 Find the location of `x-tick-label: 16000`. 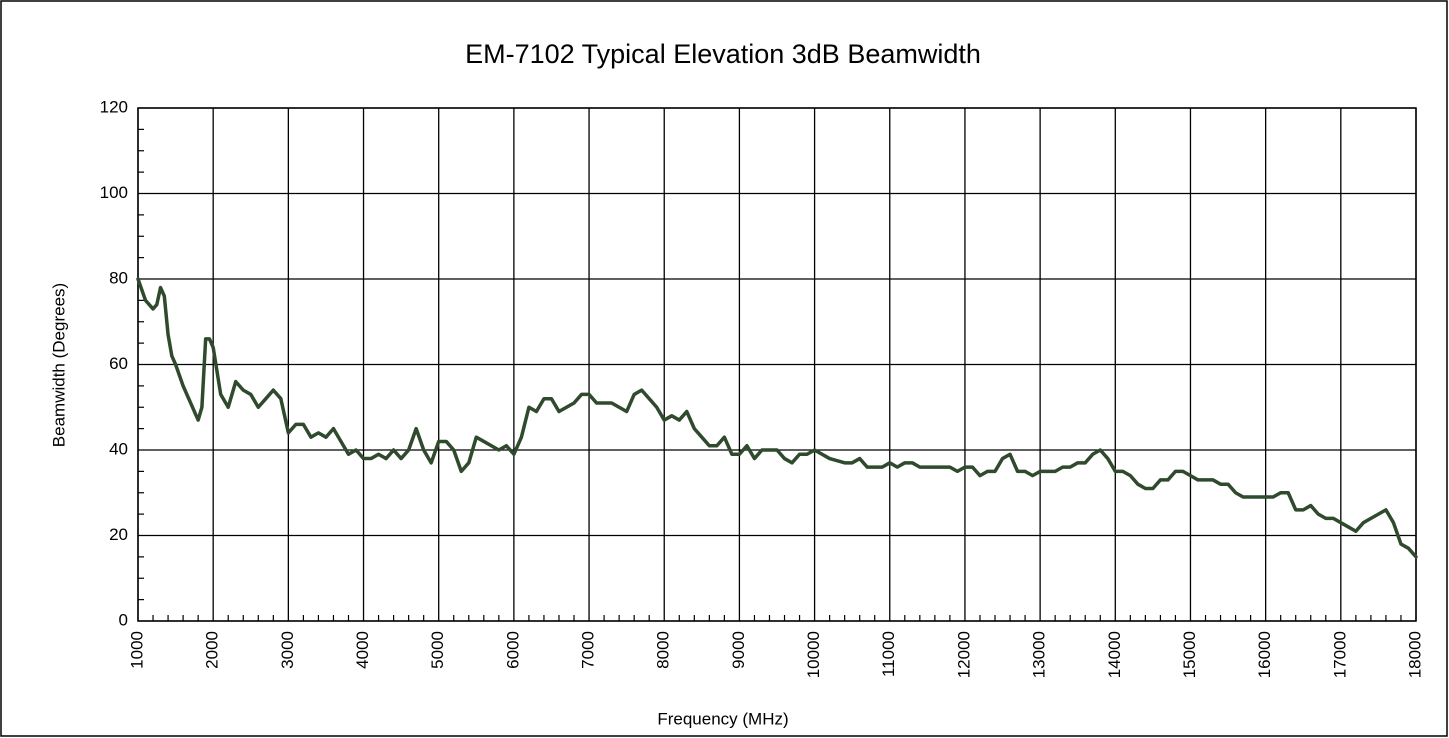

x-tick-label: 16000 is located at coordinates (1264, 654).